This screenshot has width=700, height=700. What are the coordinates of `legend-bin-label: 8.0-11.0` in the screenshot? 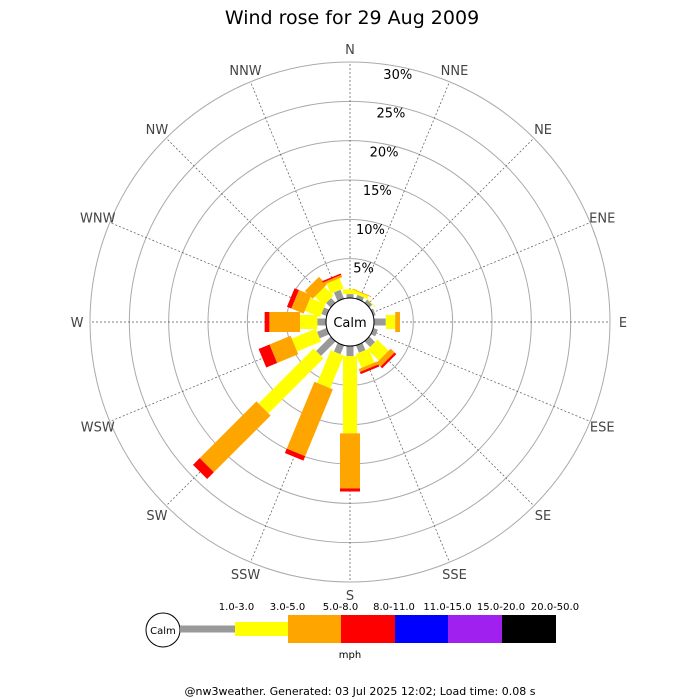 It's located at (394, 607).